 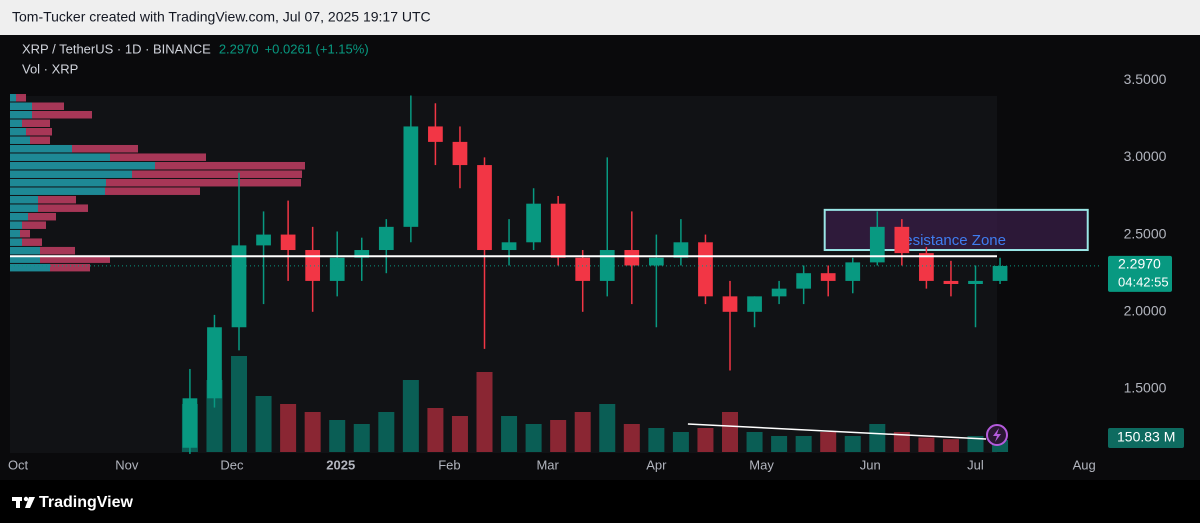 What do you see at coordinates (600, 17) in the screenshot?
I see `top-bar` at bounding box center [600, 17].